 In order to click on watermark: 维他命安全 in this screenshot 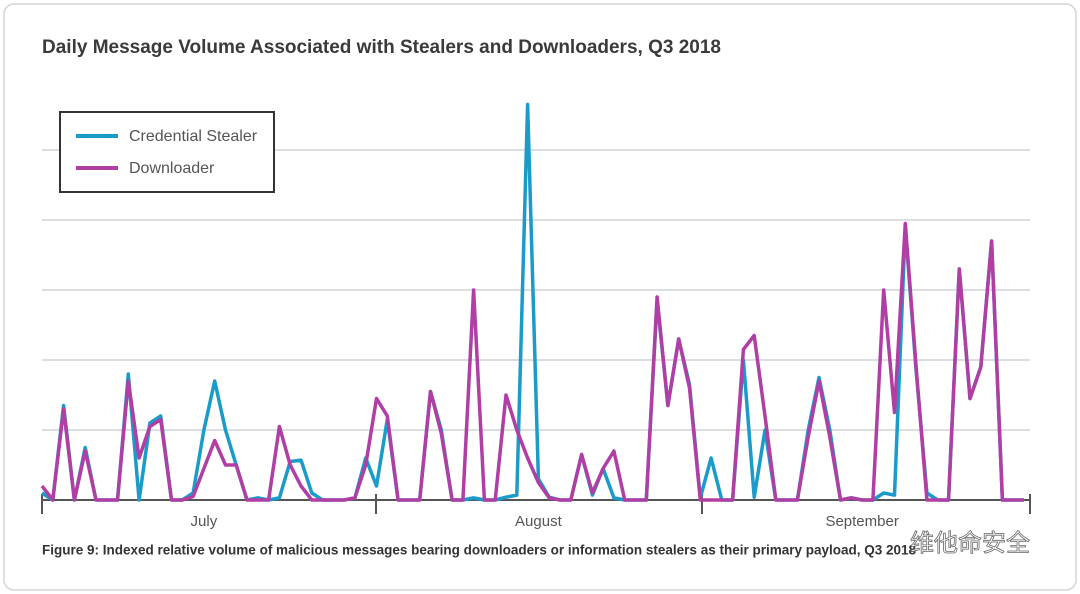, I will do `click(970, 543)`.